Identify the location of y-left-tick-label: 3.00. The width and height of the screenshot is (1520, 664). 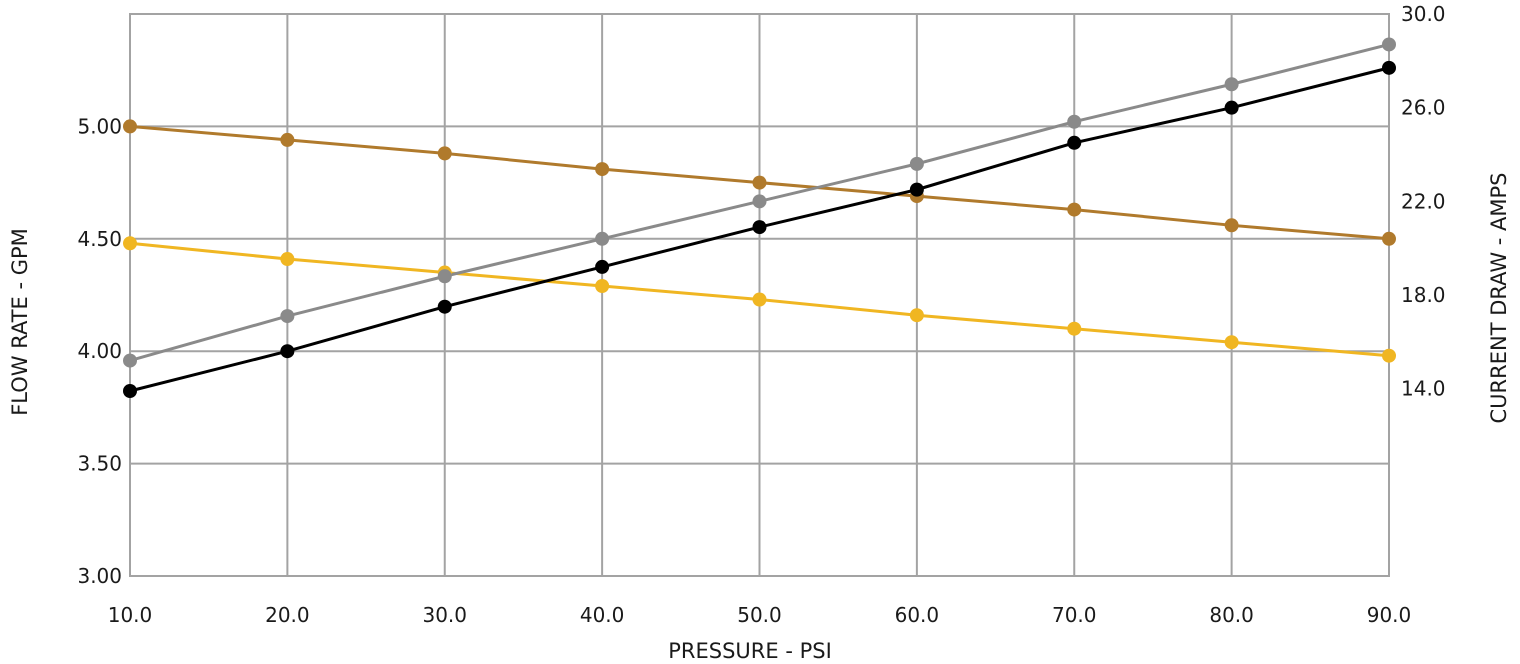
(99, 576).